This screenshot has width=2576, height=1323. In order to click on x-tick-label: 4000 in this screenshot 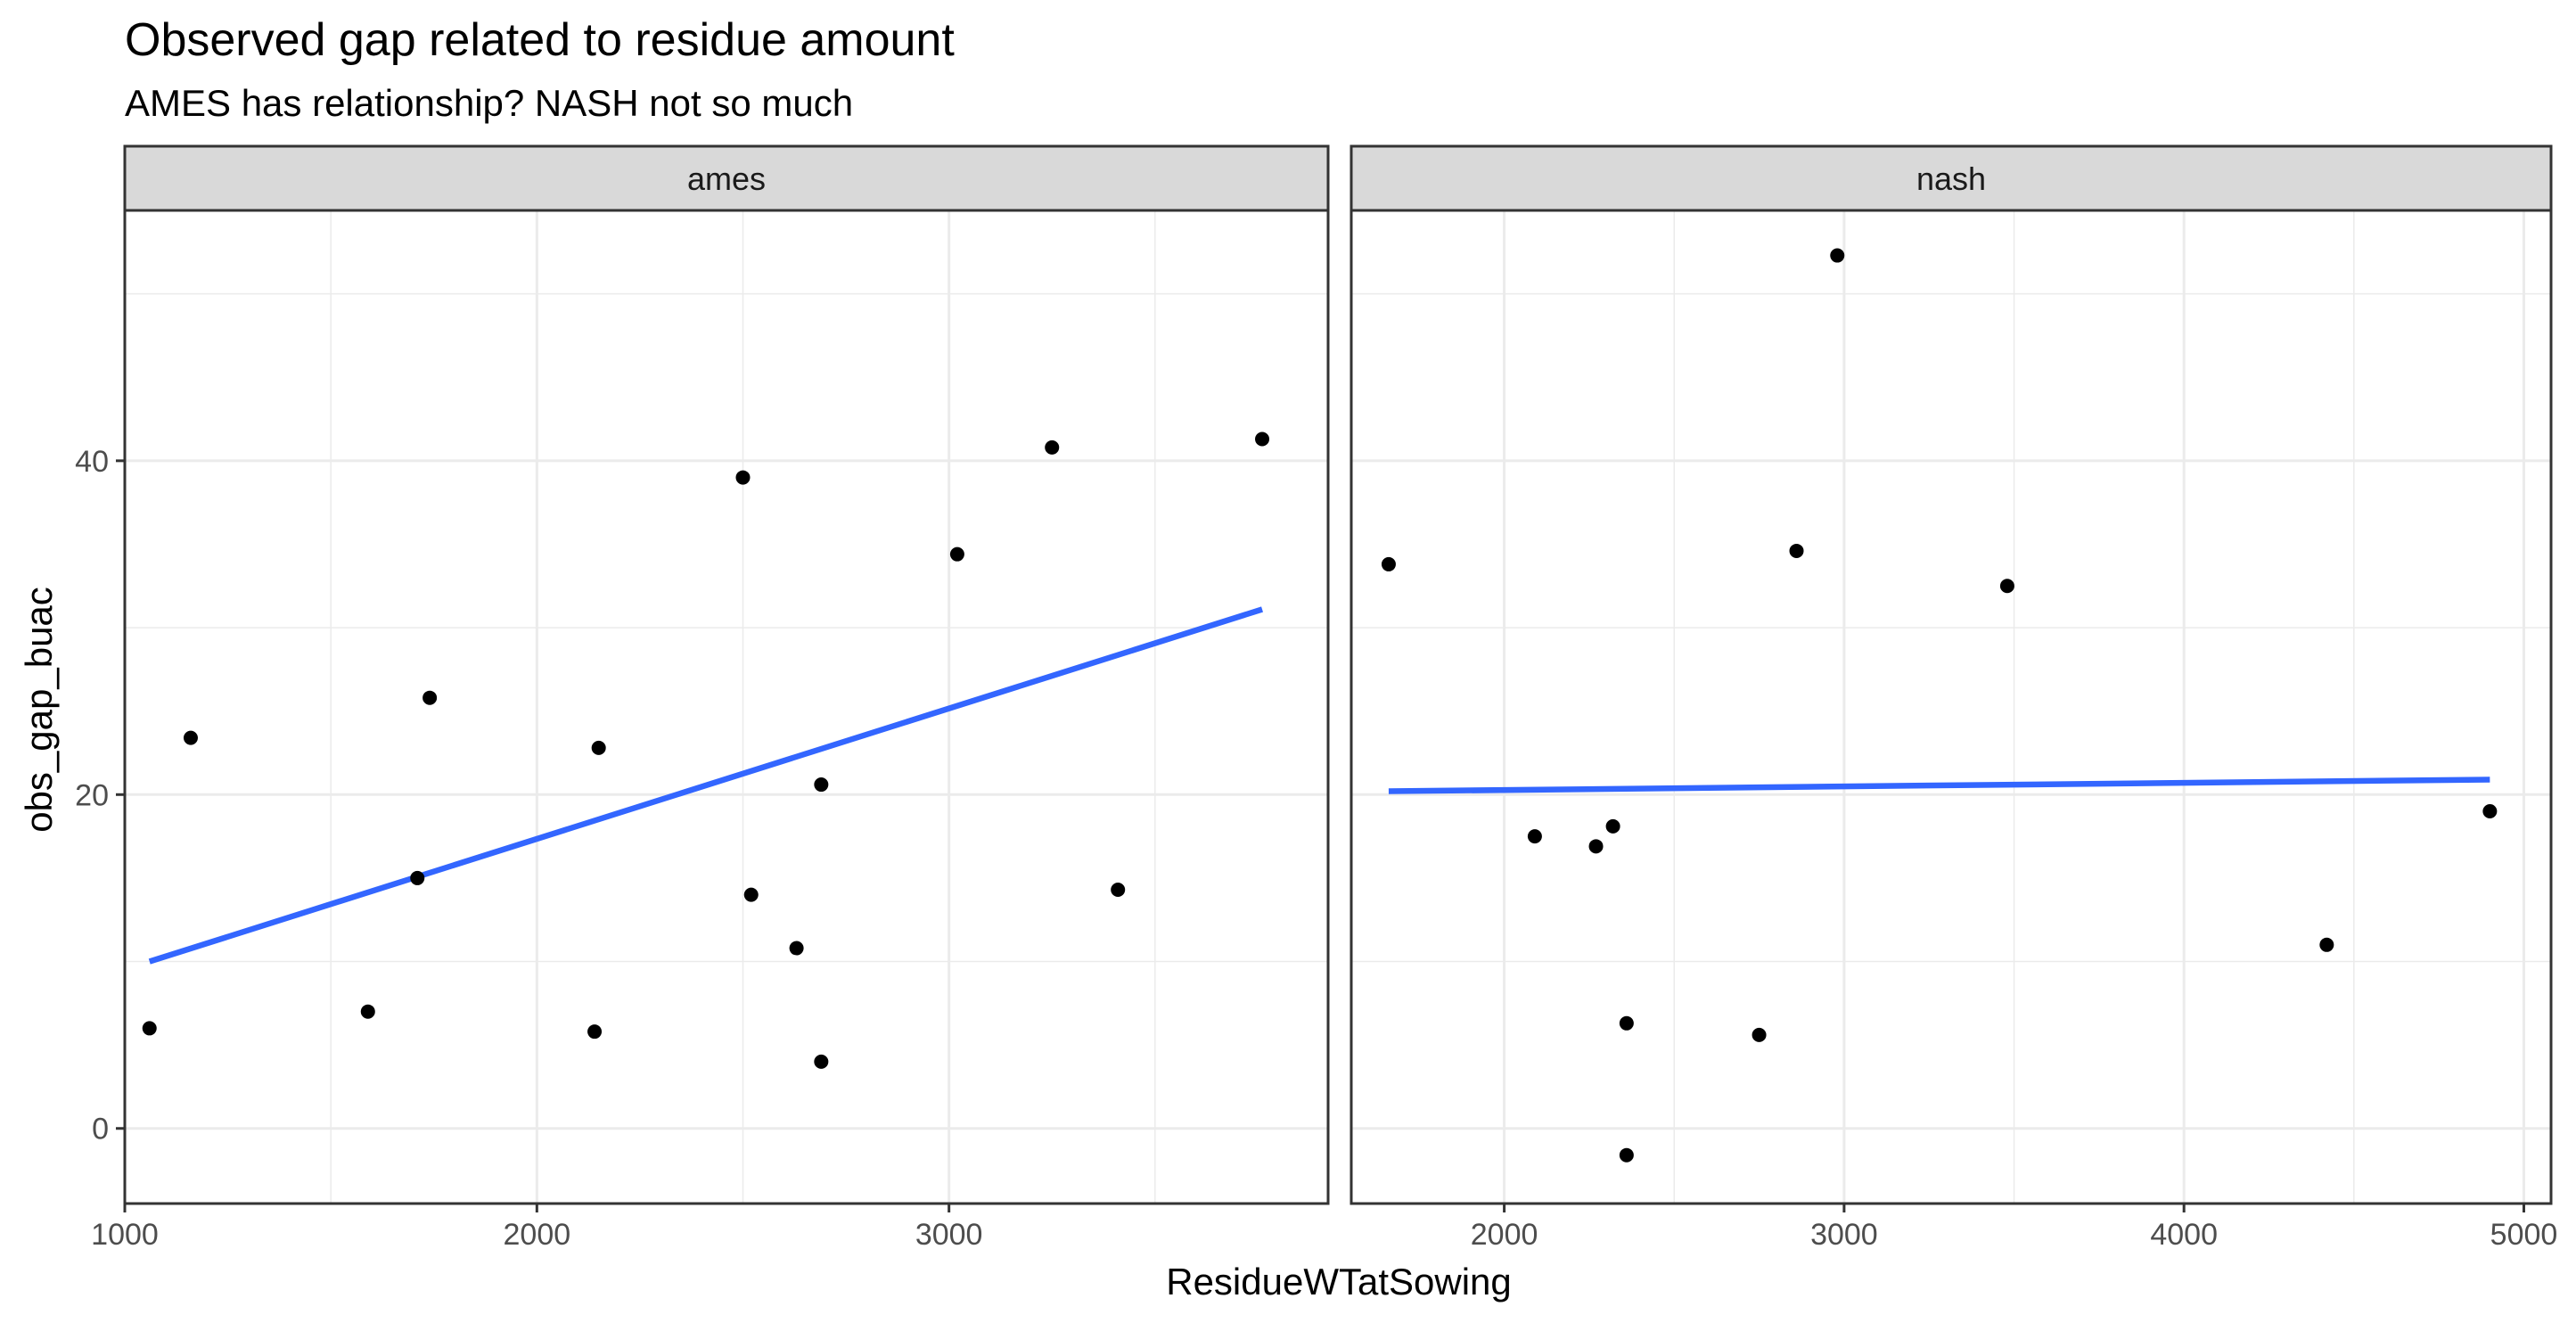, I will do `click(2184, 1235)`.